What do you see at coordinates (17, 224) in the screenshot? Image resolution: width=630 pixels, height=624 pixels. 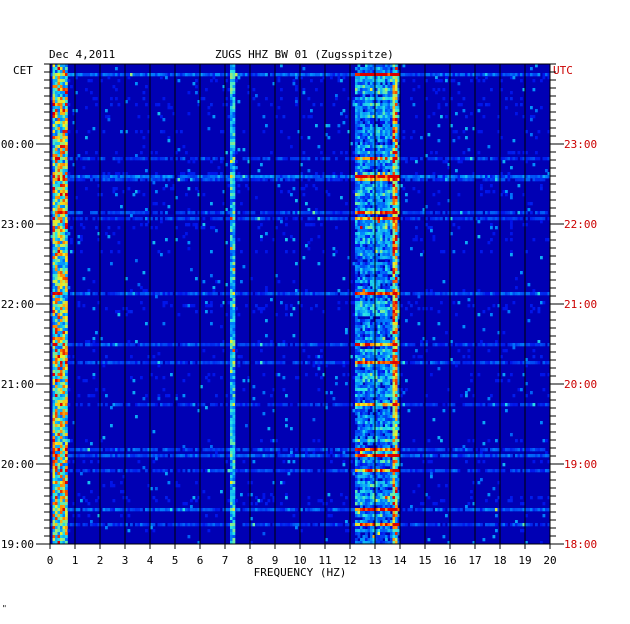 I see `y-left-tick-label: 23:00` at bounding box center [17, 224].